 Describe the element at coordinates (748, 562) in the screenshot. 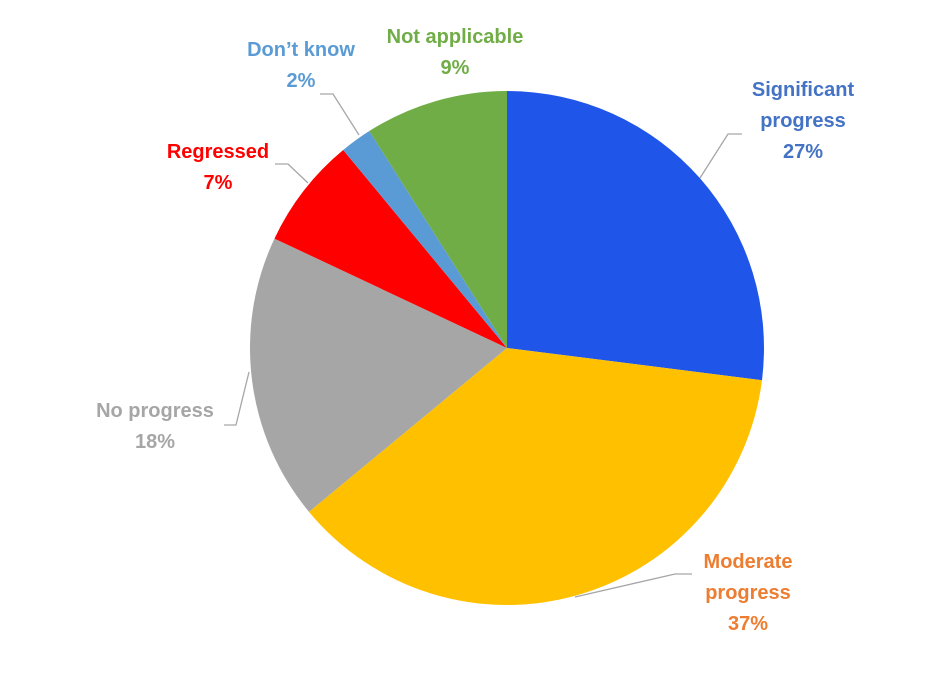

I see `data-label-category: Moderate` at that location.